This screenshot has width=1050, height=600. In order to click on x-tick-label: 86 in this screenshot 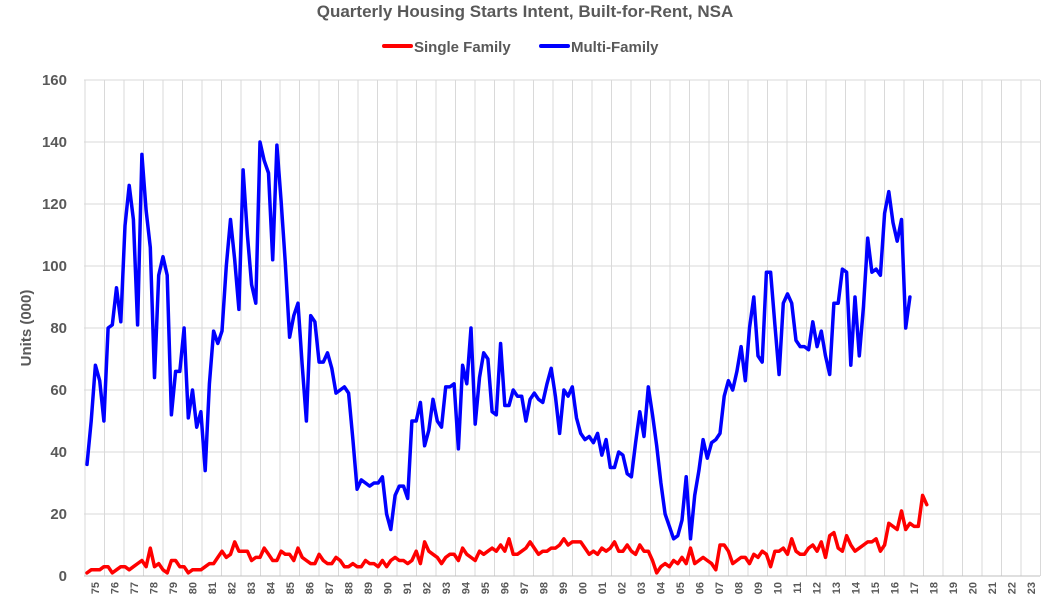, I will do `click(310, 588)`.